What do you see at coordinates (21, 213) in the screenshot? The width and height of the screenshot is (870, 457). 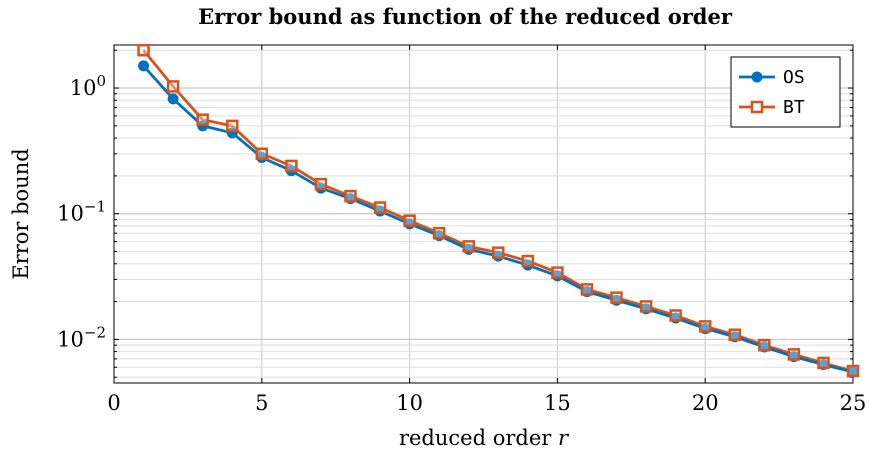 I see `y-axis-label: Error bound` at bounding box center [21, 213].